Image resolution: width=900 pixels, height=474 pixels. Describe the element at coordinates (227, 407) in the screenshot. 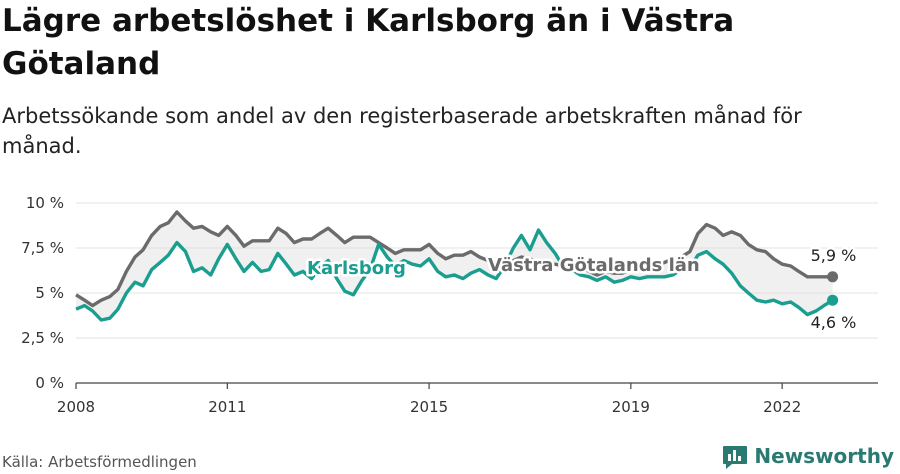

I see `x-tick-label: 2011` at that location.